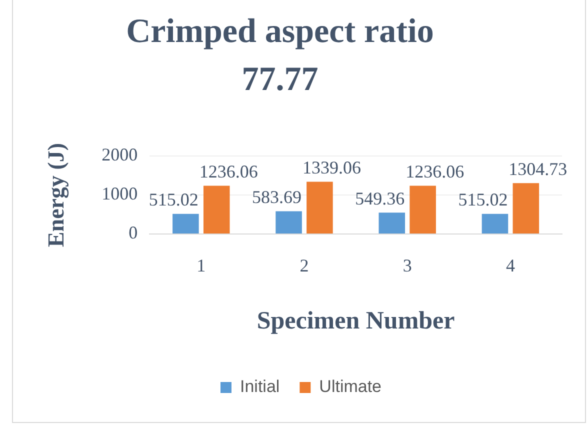  I want to click on x-tick-label: 2, so click(304, 266).